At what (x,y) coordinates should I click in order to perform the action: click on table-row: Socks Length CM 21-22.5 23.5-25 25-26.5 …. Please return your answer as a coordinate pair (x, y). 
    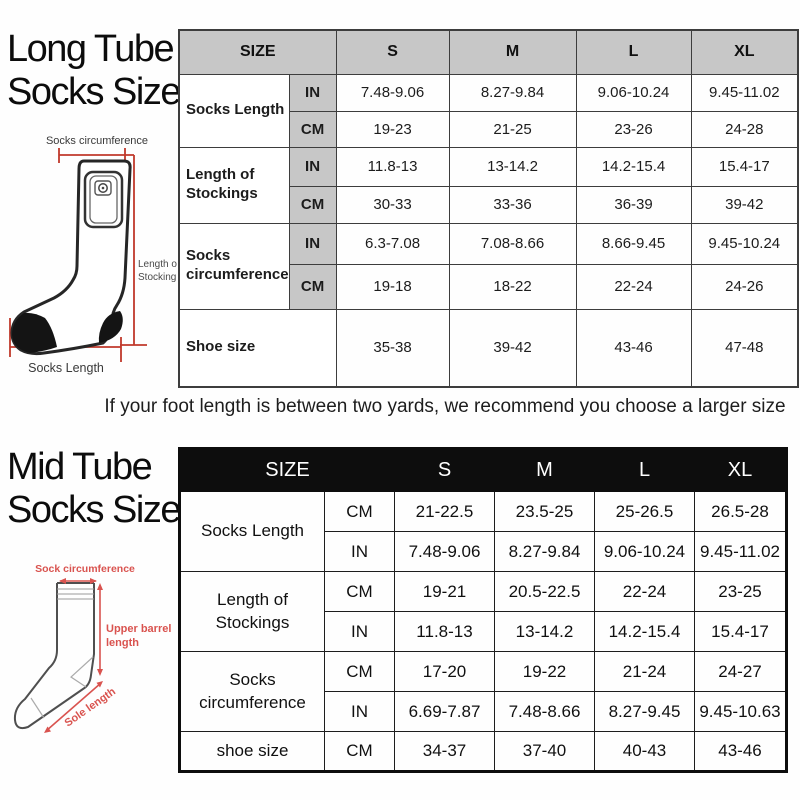
    Looking at the image, I should click on (483, 531).